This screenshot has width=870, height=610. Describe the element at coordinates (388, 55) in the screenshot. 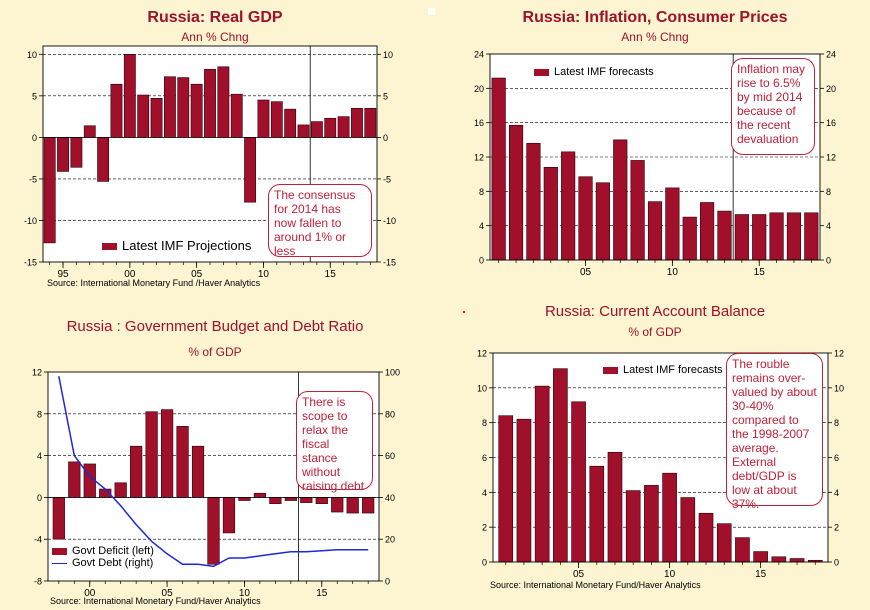

I see `y-tick-label-right: 10` at that location.